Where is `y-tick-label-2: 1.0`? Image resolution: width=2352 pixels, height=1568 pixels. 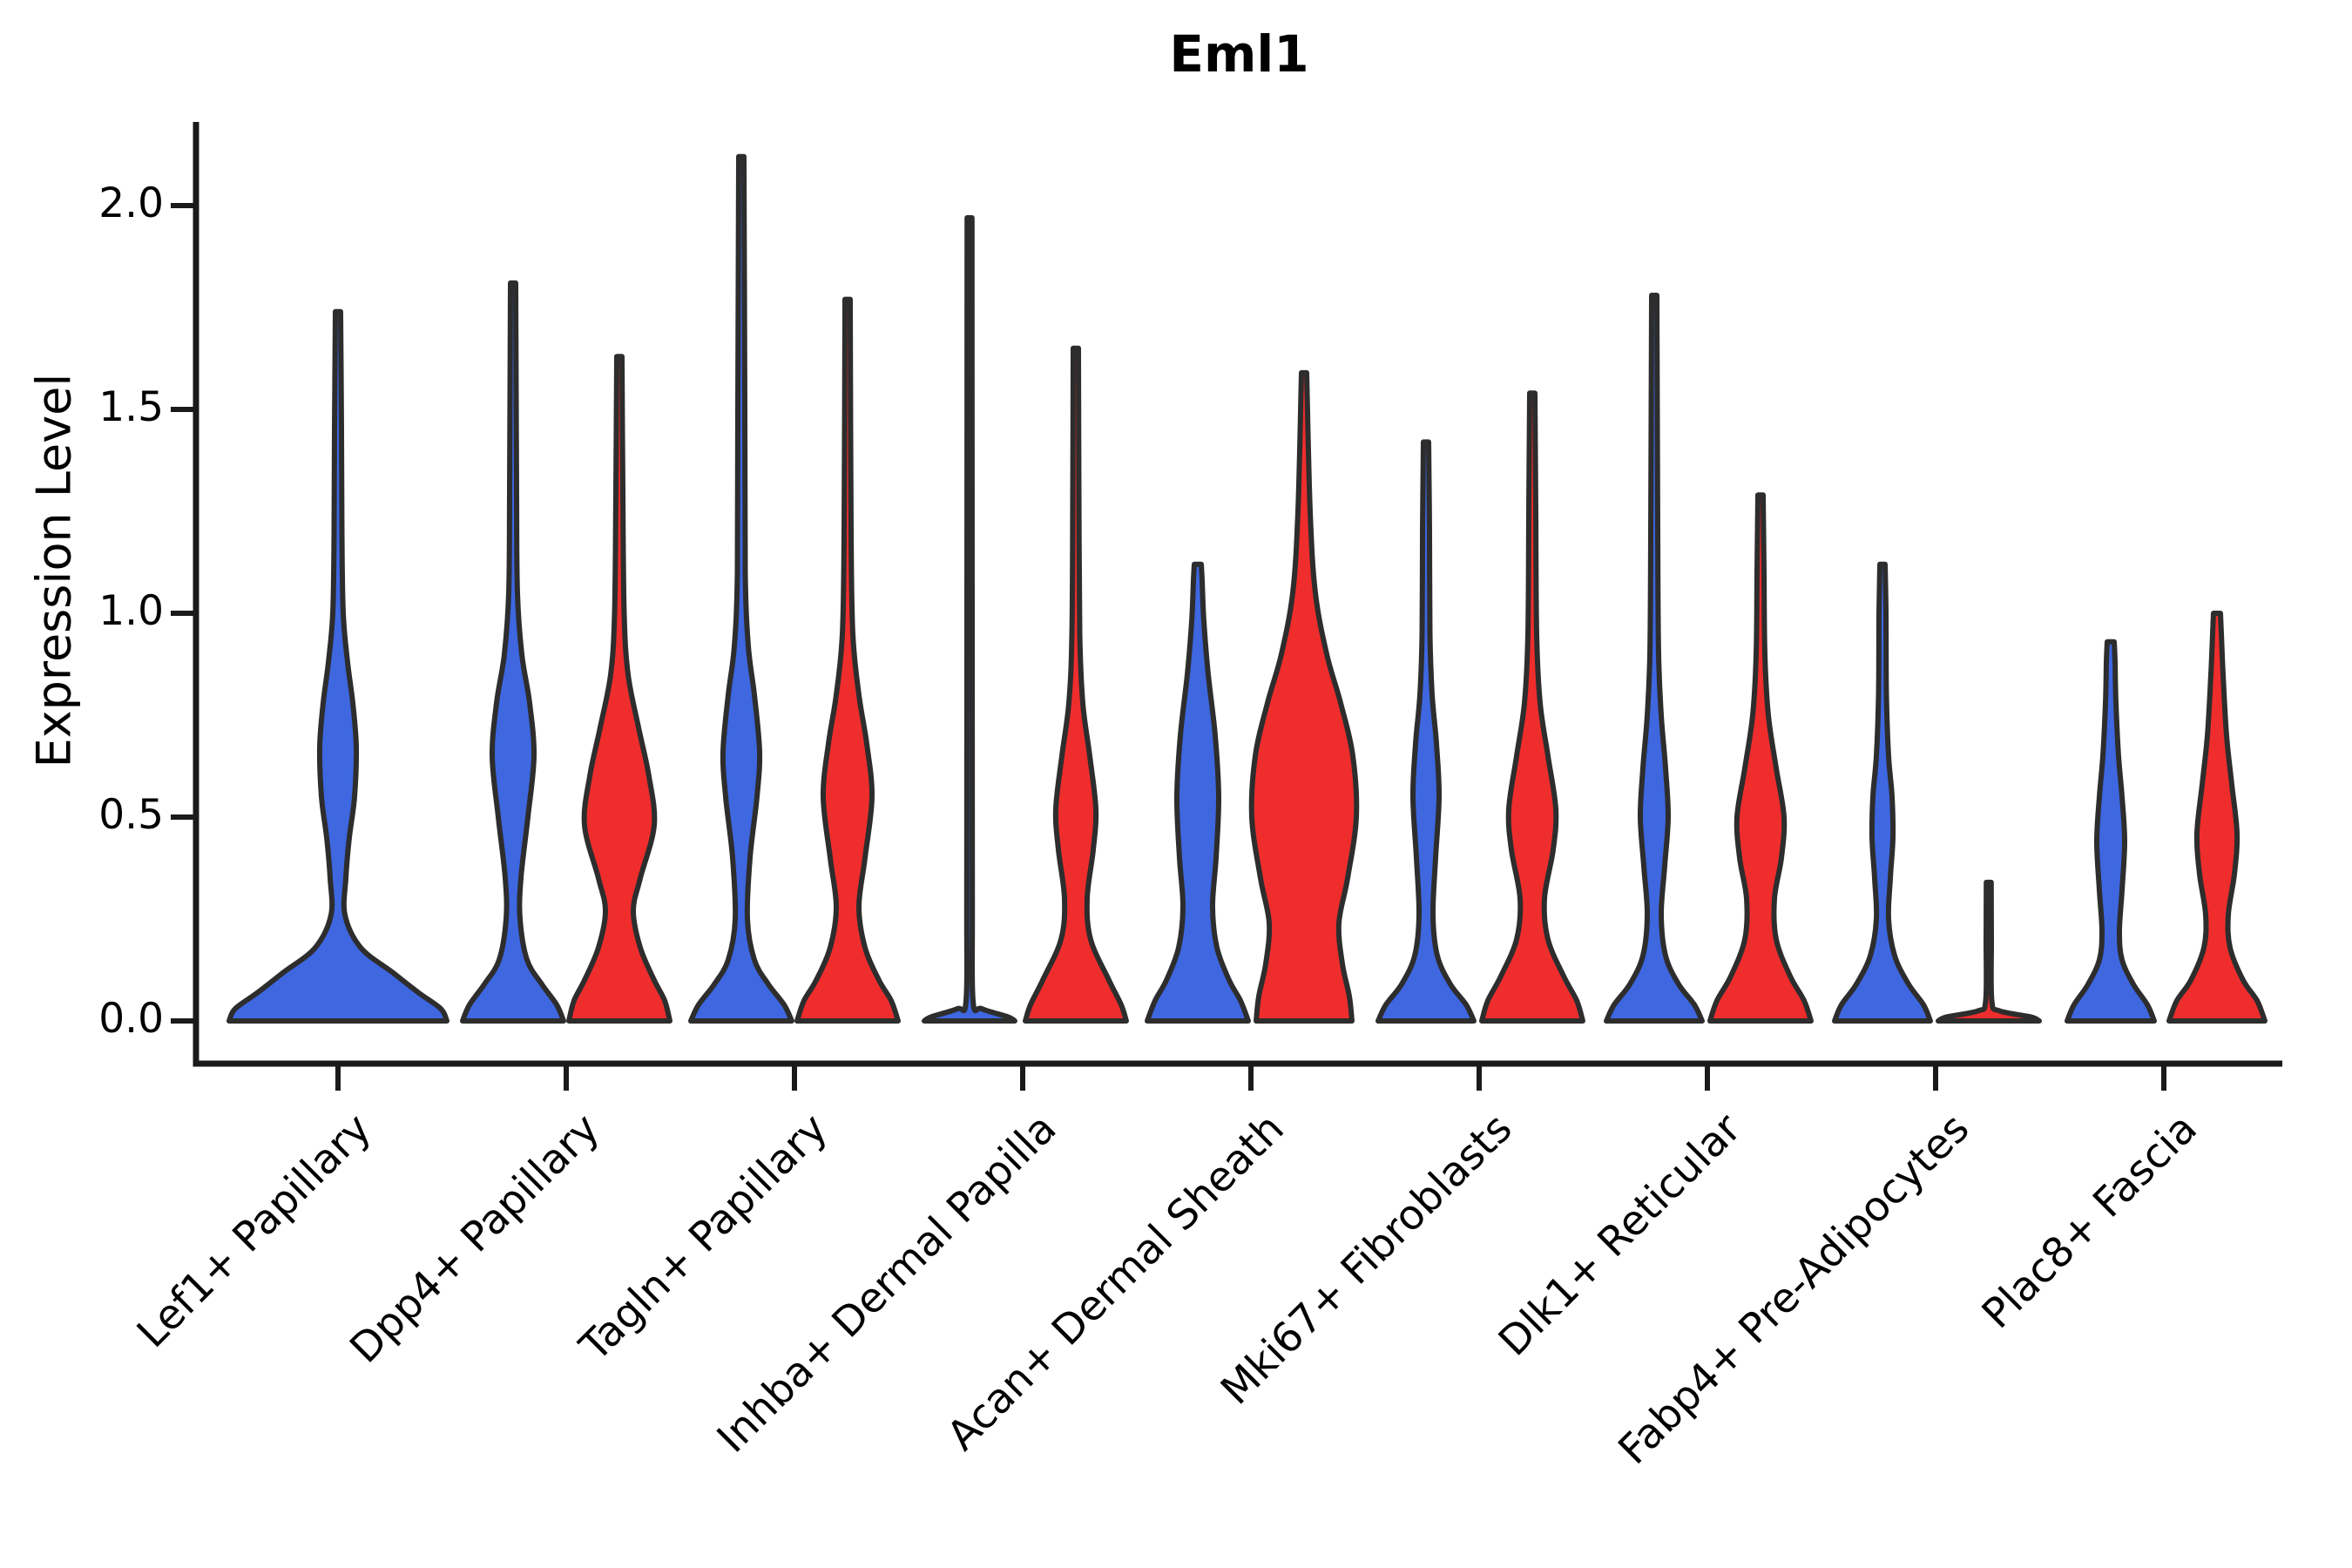 y-tick-label-2: 1.0 is located at coordinates (131, 611).